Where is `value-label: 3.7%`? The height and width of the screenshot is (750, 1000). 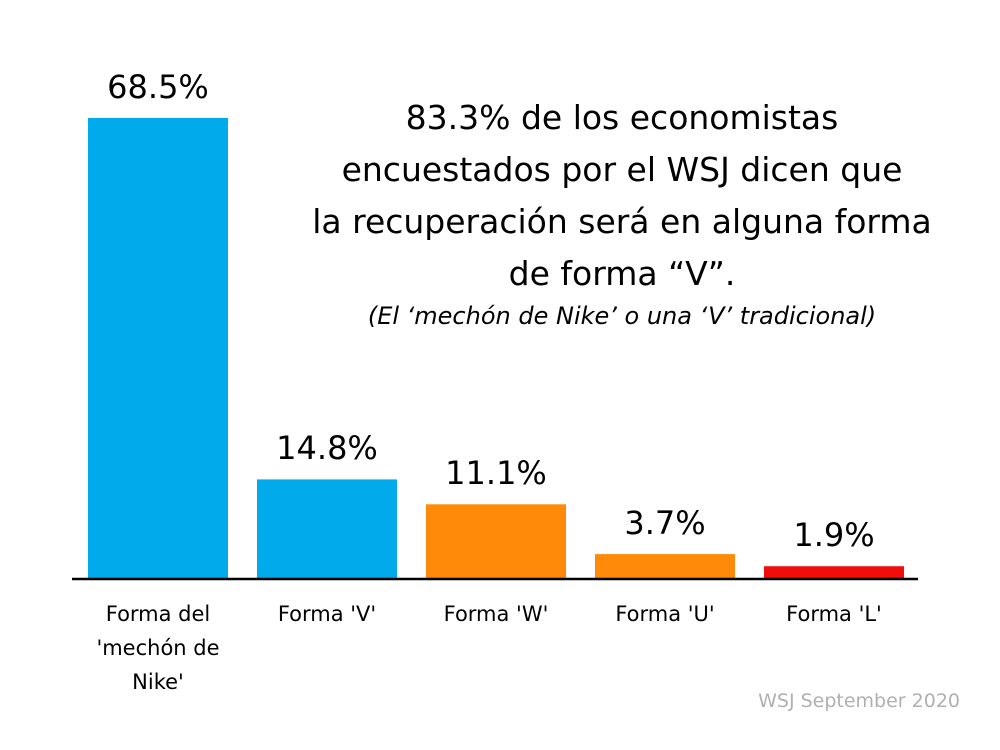 value-label: 3.7% is located at coordinates (665, 523).